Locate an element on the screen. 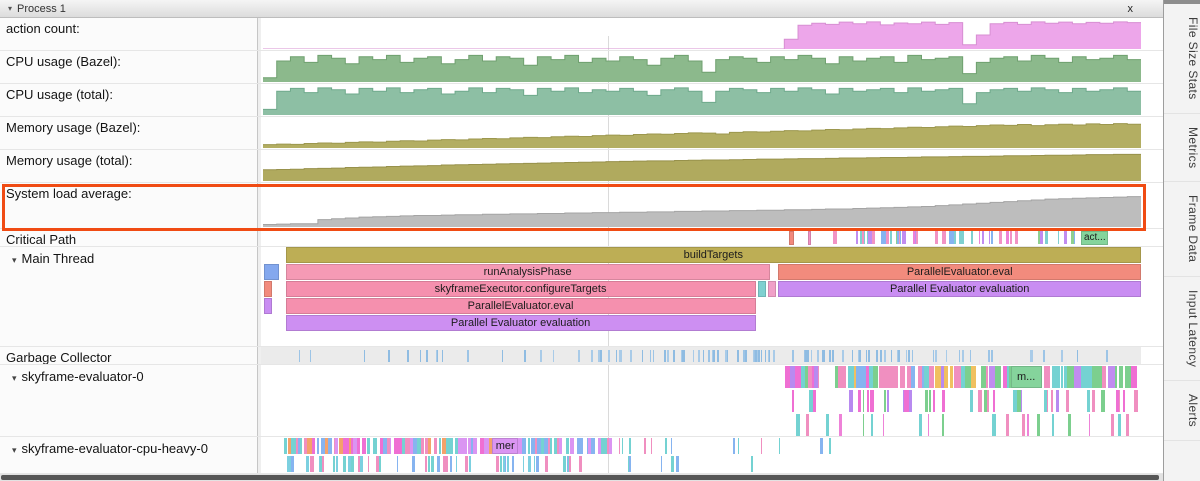 The height and width of the screenshot is (481, 1200). tab-metrics: Metrics is located at coordinates (1182, 148).